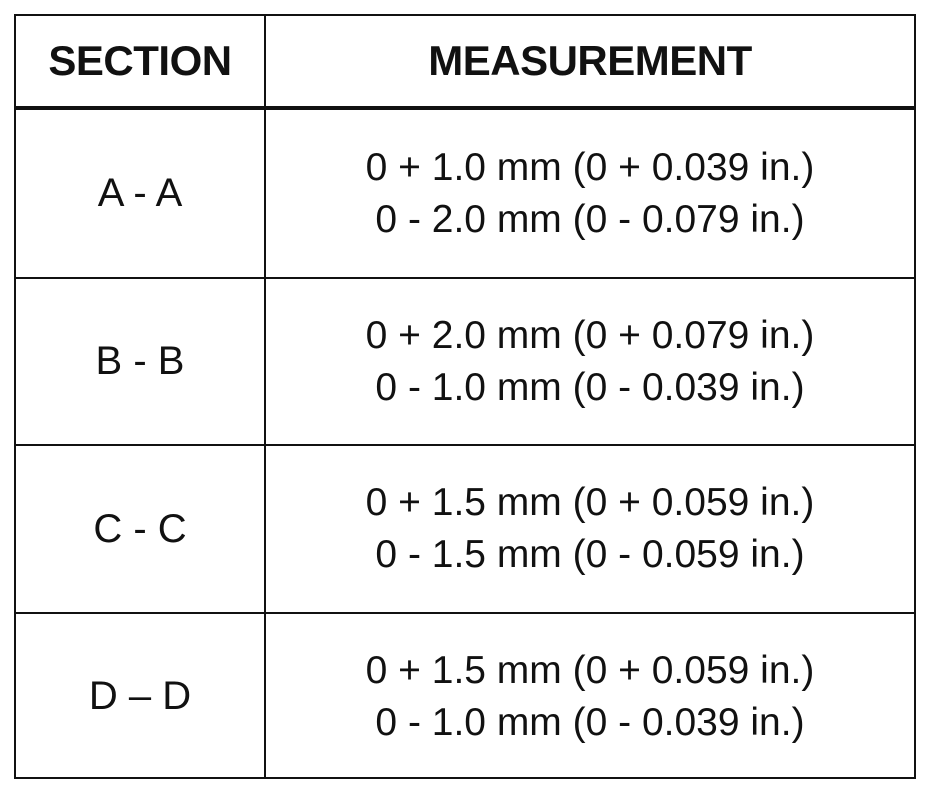 This screenshot has width=928, height=796. I want to click on measurement-line: 0 + 1.0 mm (0 + 0.039 in.), so click(590, 167).